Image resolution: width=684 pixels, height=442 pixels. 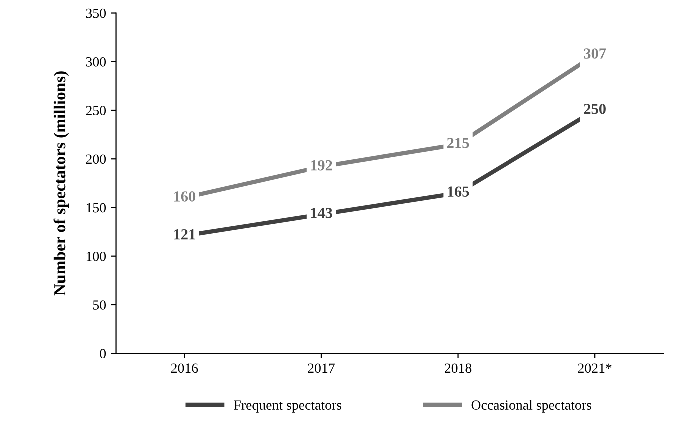 I want to click on data-label: 121, so click(x=185, y=234).